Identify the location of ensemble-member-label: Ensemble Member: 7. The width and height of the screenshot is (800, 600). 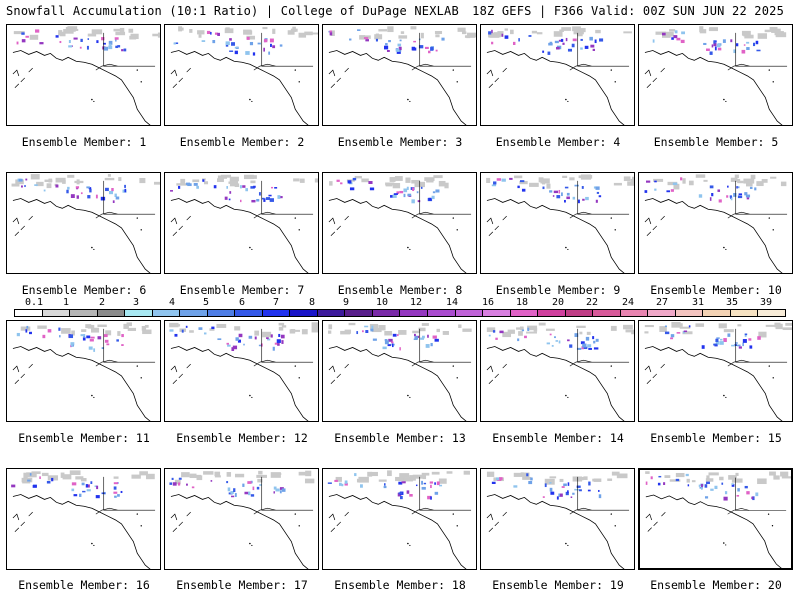
(242, 290).